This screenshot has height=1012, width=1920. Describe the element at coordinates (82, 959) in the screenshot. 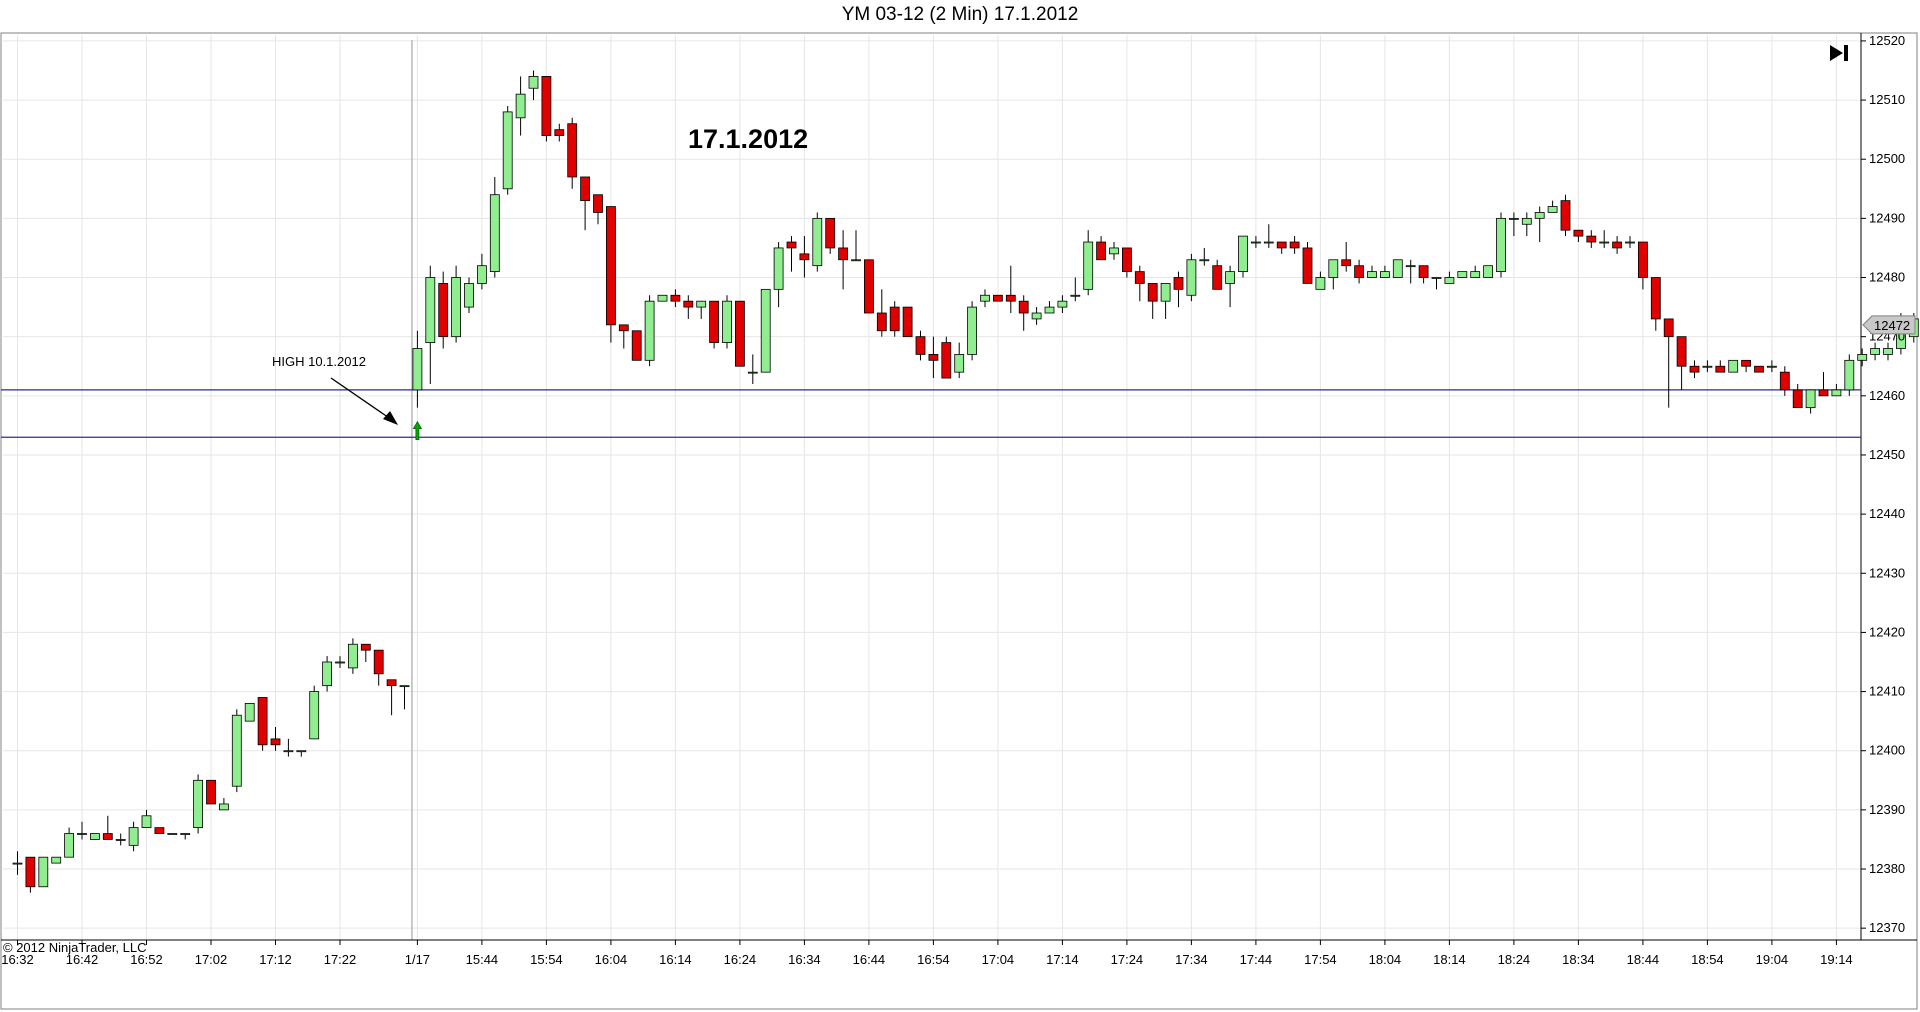

I see `x-tick-label: 16:42` at that location.